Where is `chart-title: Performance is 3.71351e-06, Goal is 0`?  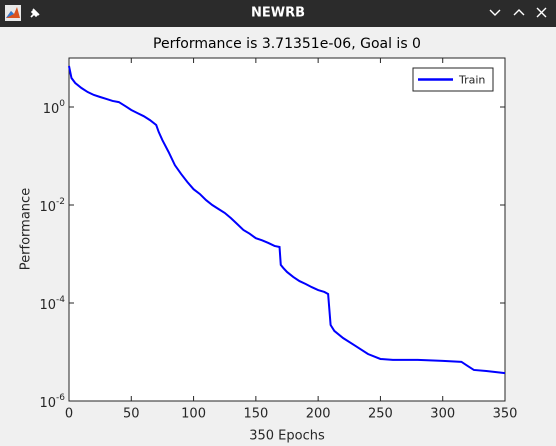
chart-title: Performance is 3.71351e-06, Goal is 0 is located at coordinates (287, 44).